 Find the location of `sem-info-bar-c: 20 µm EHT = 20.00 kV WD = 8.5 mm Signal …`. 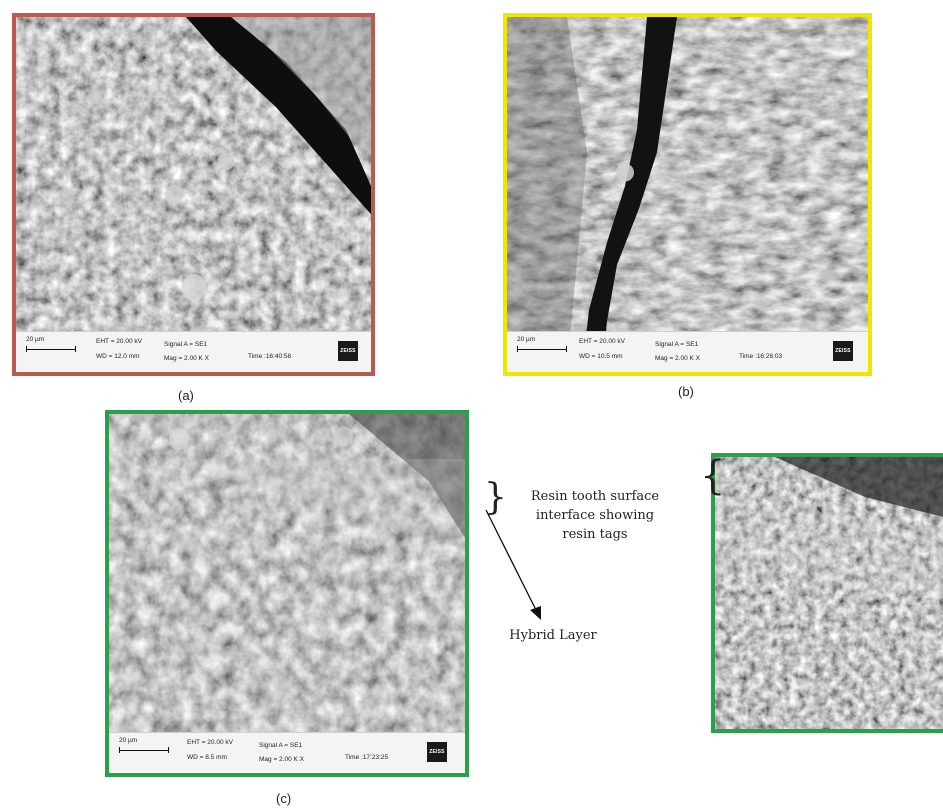

sem-info-bar-c: 20 µm EHT = 20.00 kV WD = 8.5 mm Signal … is located at coordinates (287, 752).